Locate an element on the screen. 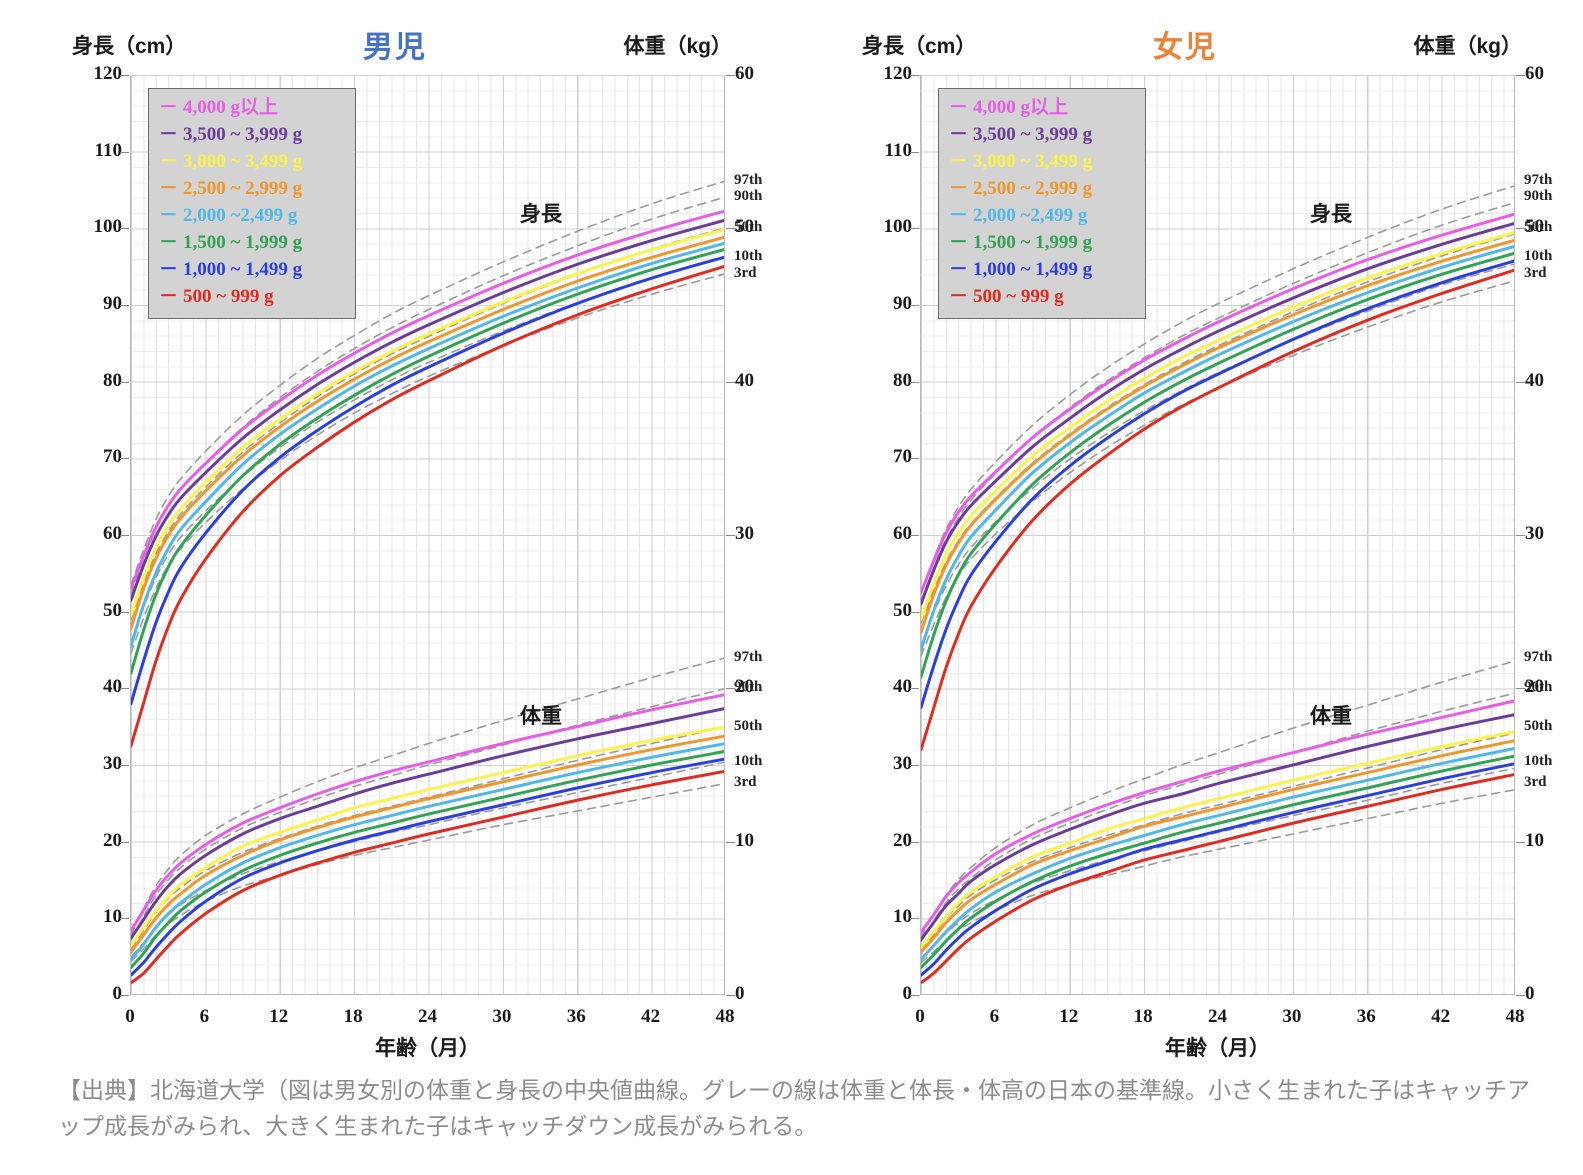  percentile-label-height-90th: 90th is located at coordinates (1538, 195).